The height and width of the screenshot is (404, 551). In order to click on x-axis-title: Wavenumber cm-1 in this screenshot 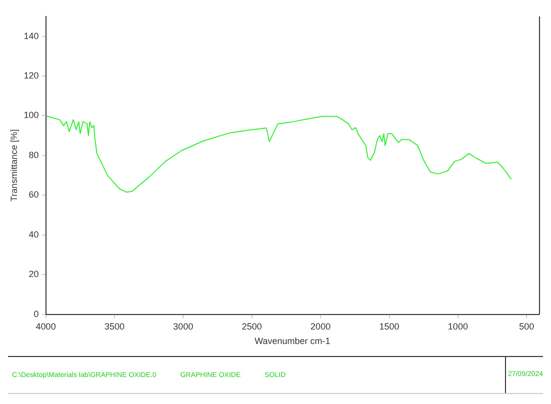, I will do `click(292, 341)`.